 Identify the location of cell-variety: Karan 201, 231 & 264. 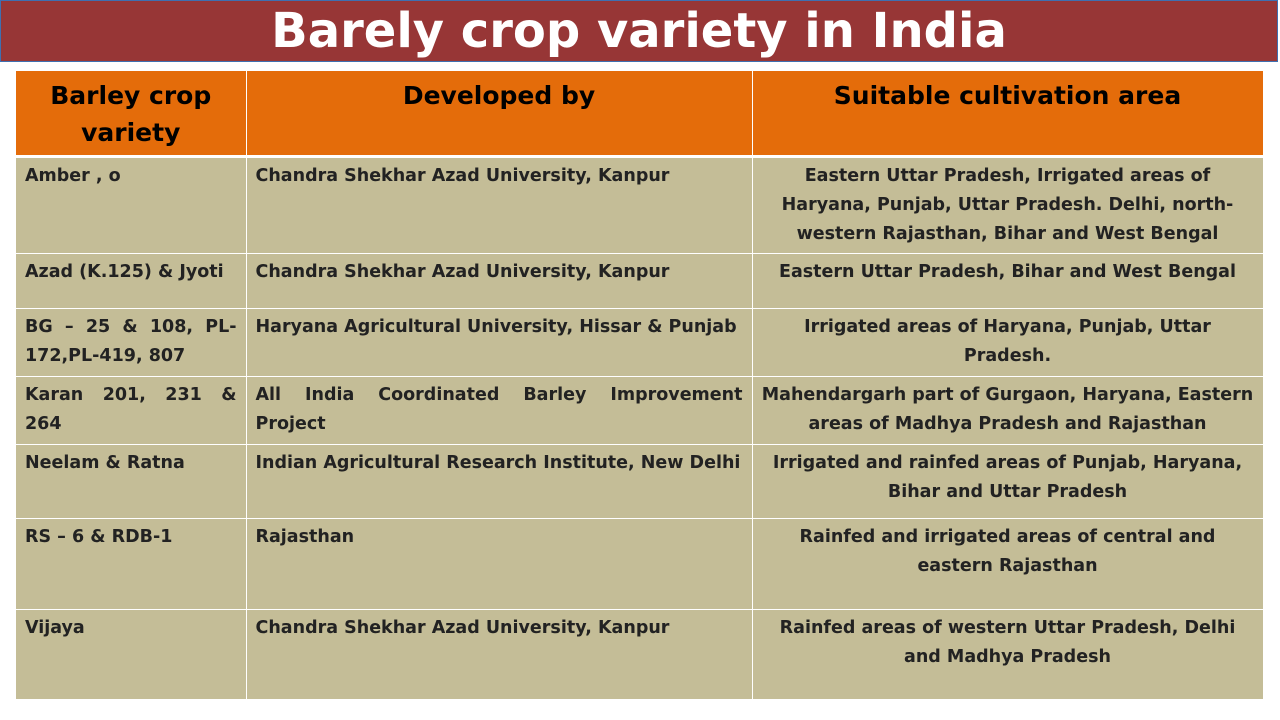
(131, 410).